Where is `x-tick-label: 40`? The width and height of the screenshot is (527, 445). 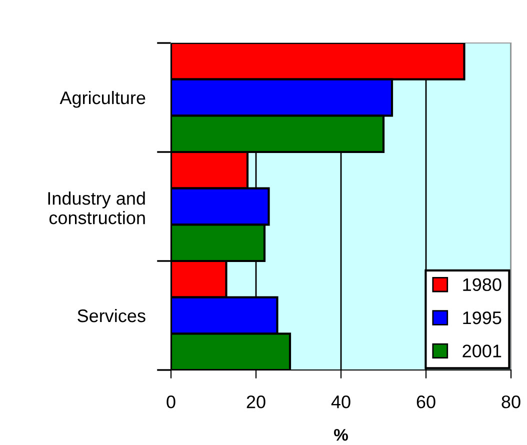
x-tick-label: 40 is located at coordinates (340, 401).